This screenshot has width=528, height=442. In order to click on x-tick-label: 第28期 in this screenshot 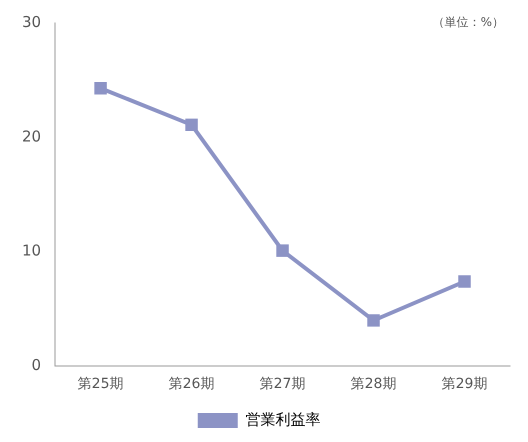, I will do `click(373, 384)`.